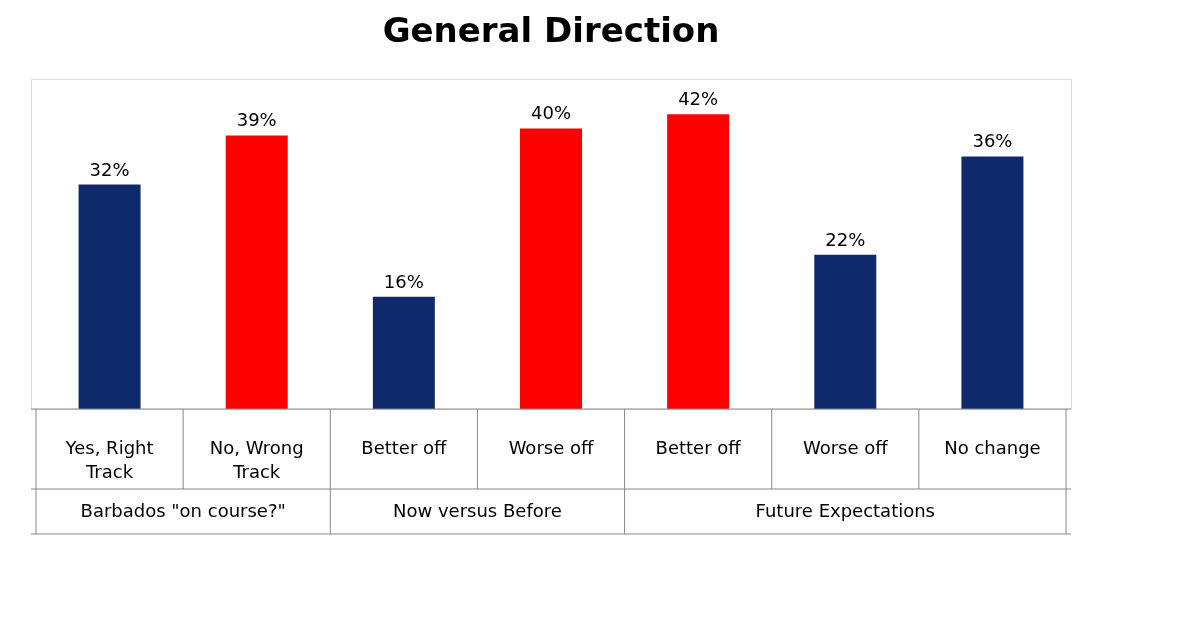  I want to click on data-label: 32%, so click(109, 169).